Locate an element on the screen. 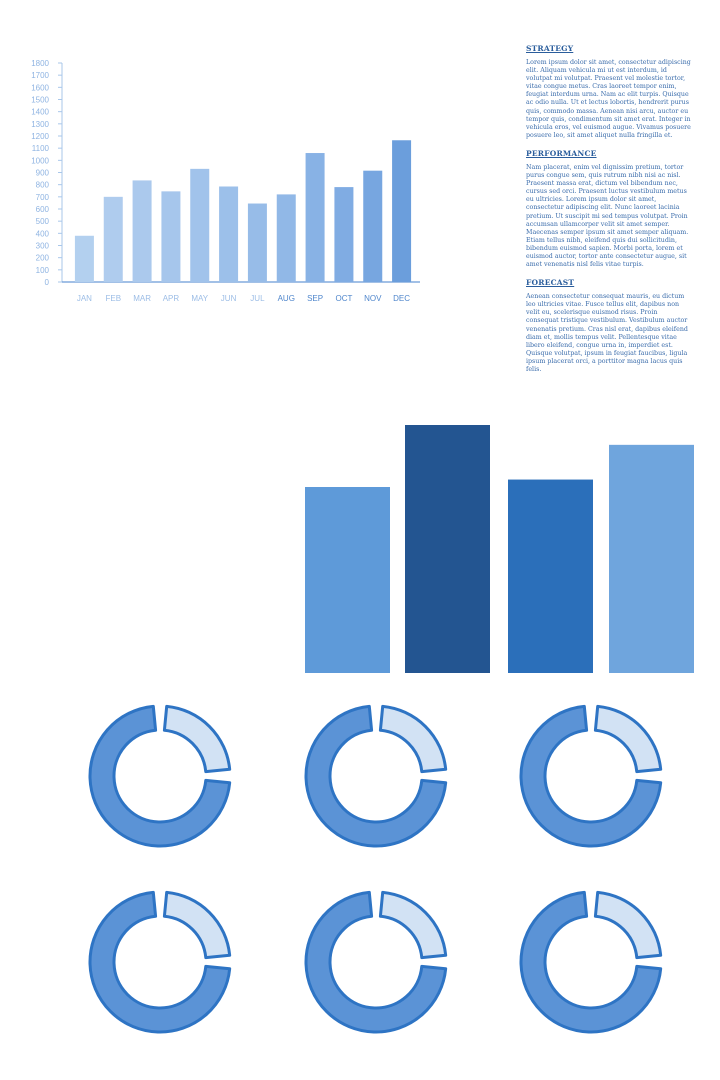 The height and width of the screenshot is (1080, 720). y-tick-label: 1700 is located at coordinates (40, 75).